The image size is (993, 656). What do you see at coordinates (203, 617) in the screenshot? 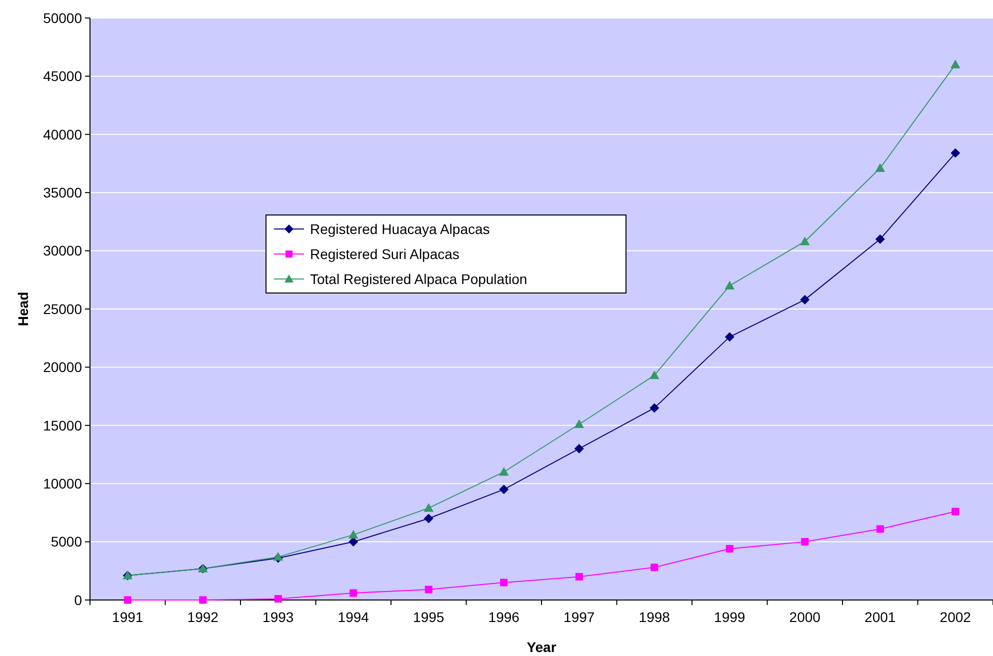
I see `x-tick-label: 1992` at bounding box center [203, 617].